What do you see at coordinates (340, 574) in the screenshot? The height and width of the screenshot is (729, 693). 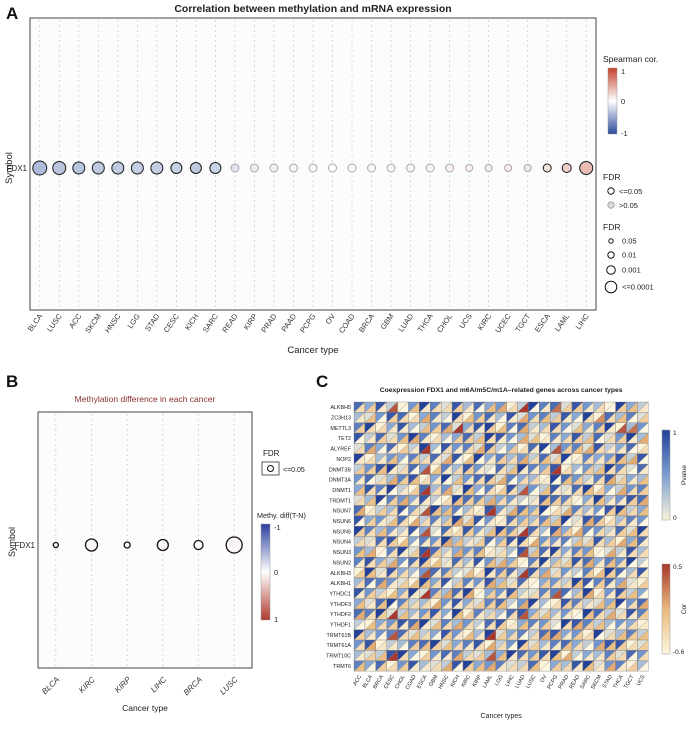 I see `gene-label-ALKBH3: ALKBH3` at bounding box center [340, 574].